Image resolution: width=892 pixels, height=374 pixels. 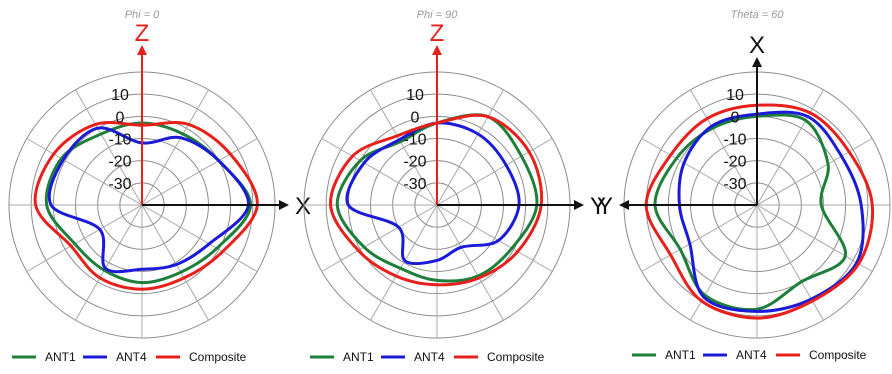 I want to click on plot-title: Phi = 0, so click(x=142, y=15).